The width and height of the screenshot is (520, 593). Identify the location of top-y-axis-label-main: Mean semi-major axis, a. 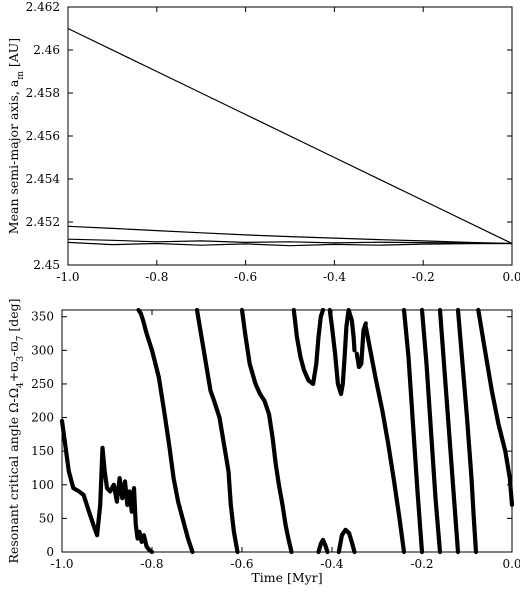
(13, 156).